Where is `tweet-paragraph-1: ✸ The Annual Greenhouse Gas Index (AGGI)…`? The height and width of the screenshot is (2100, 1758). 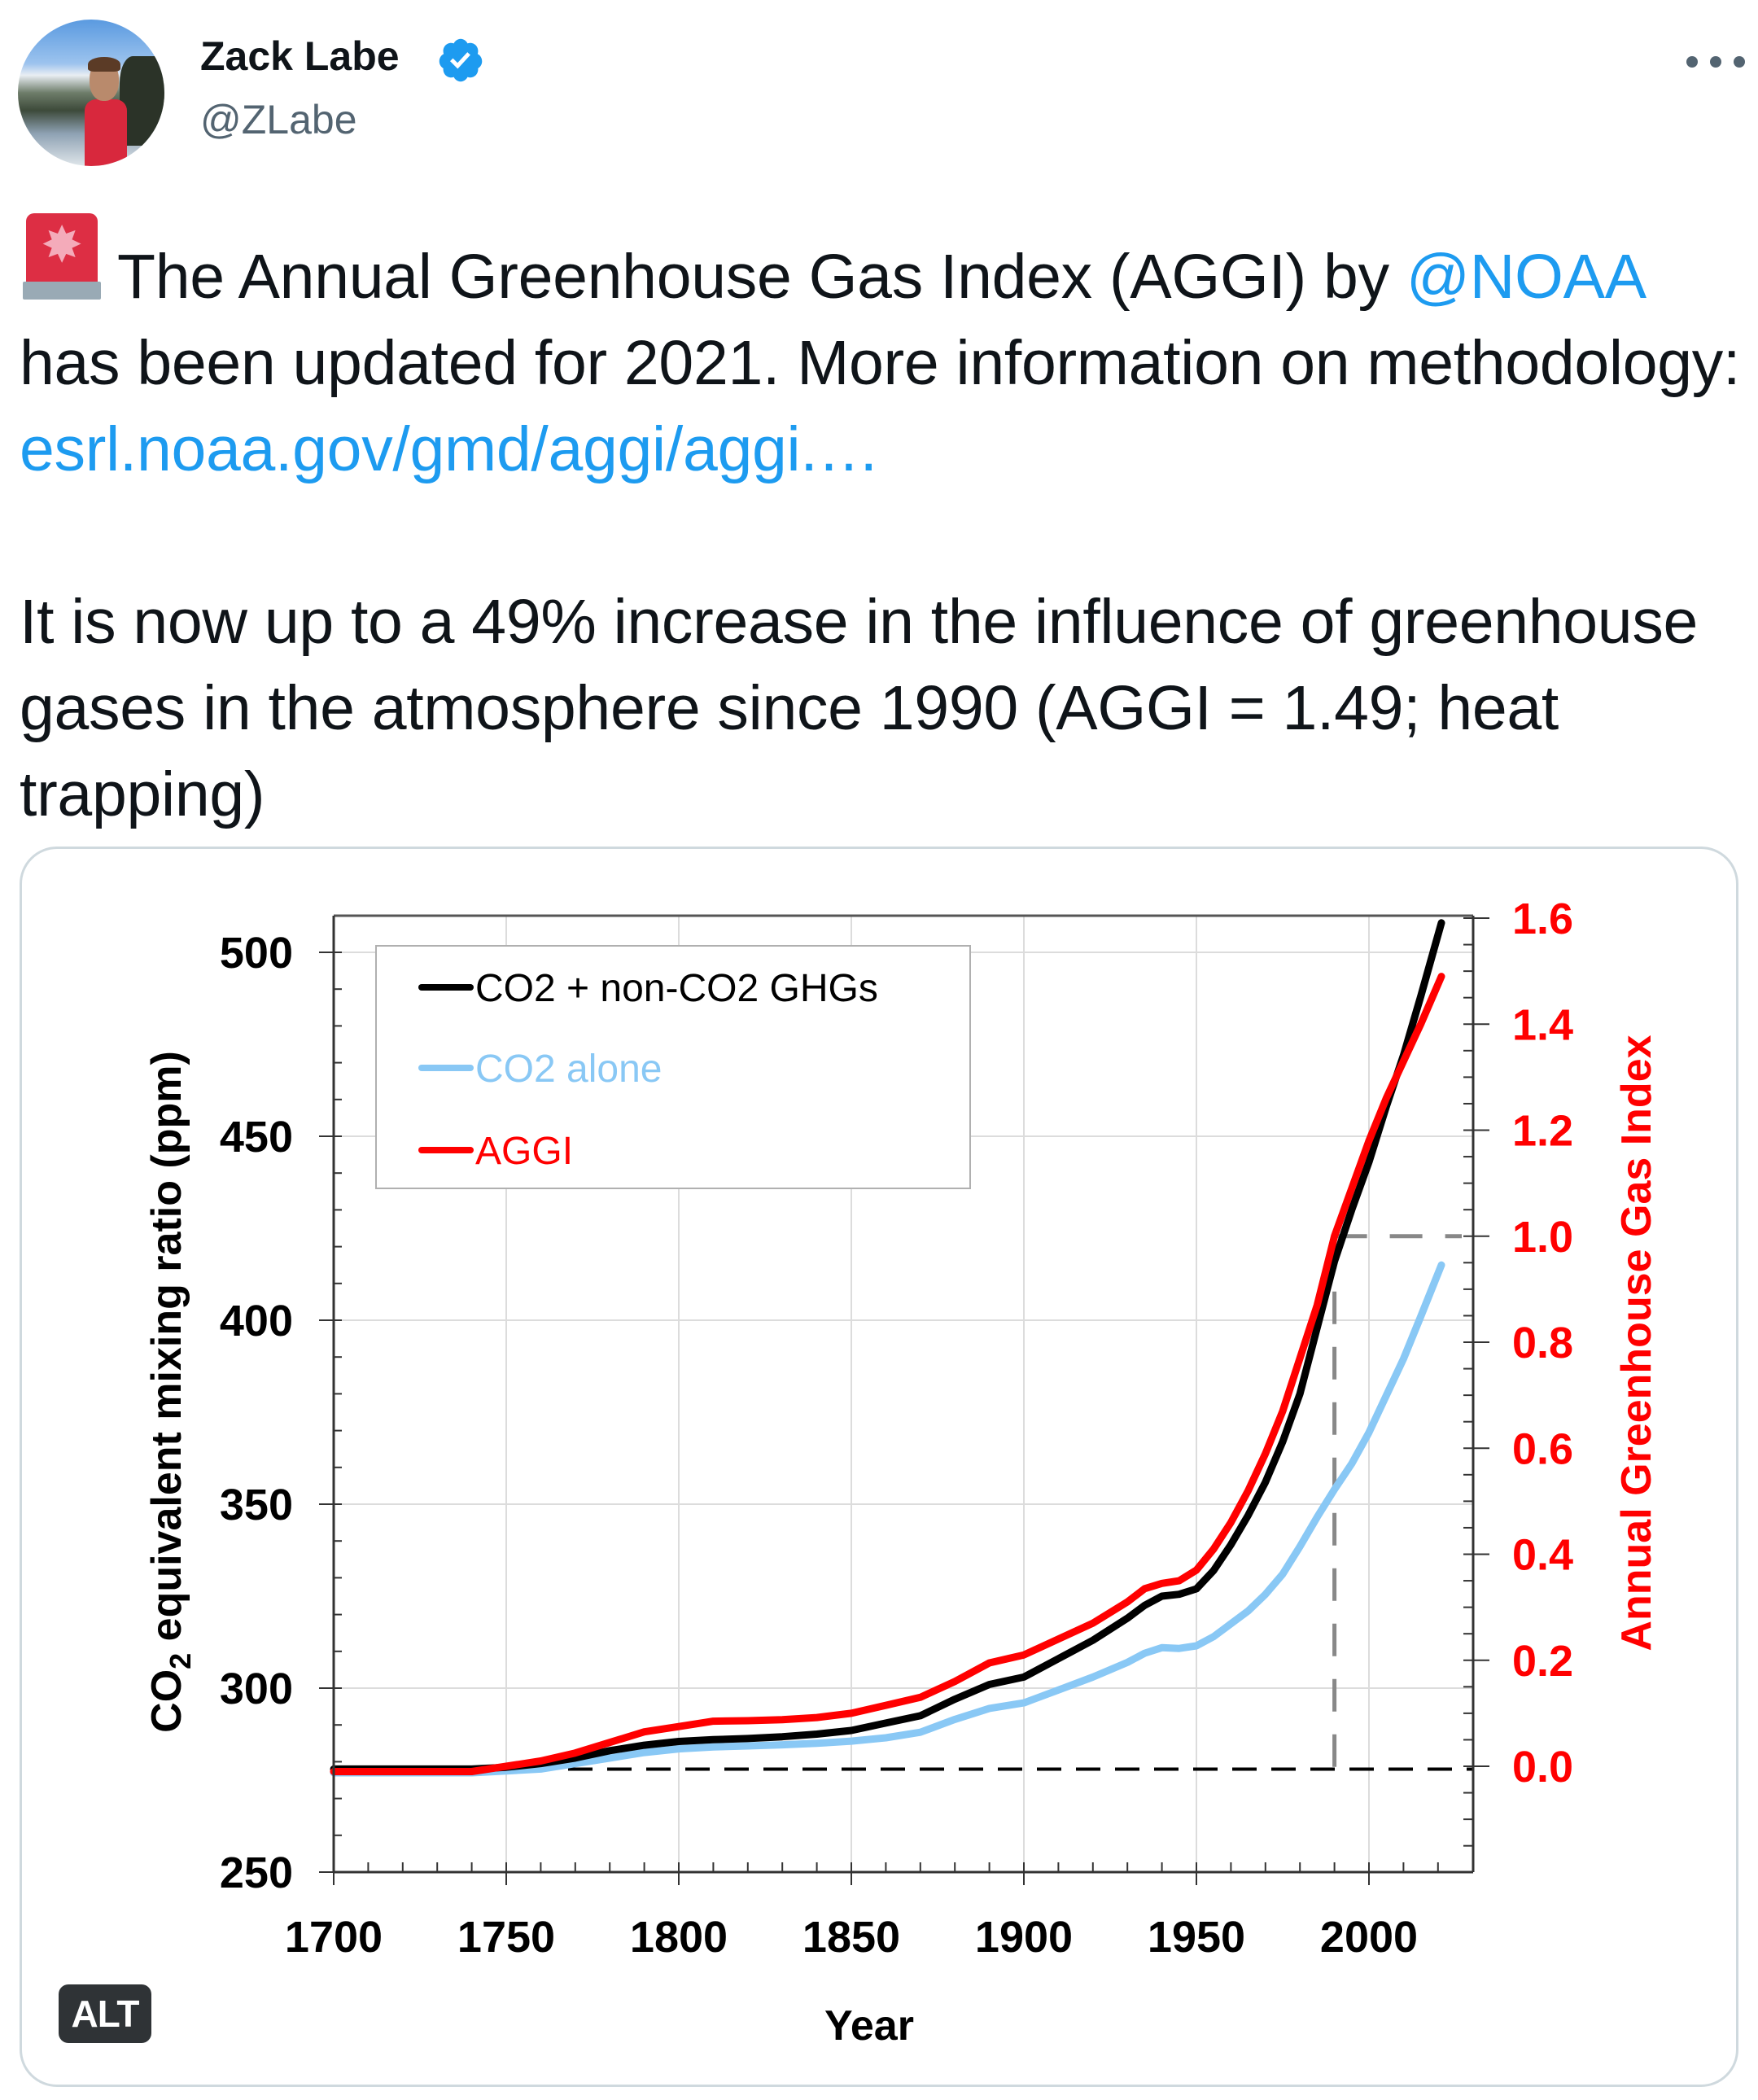
tweet-paragraph-1: ✸ The Annual Greenhouse Gas Index (AGGI)… is located at coordinates (882, 353).